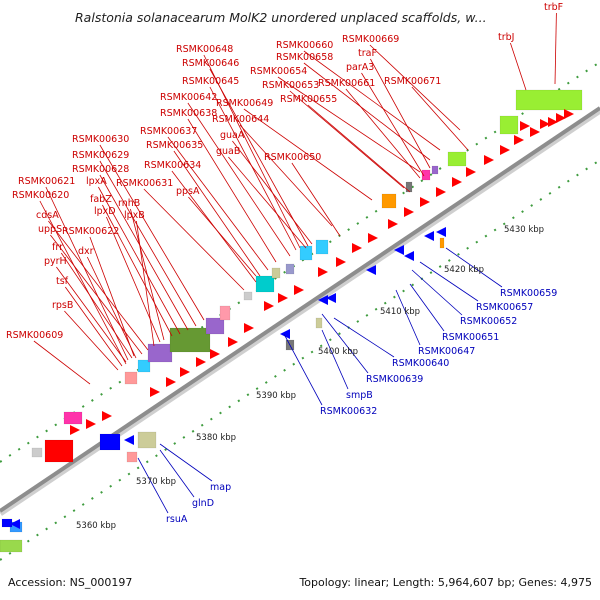 The image size is (600, 600). Describe the element at coordinates (232, 135) in the screenshot. I see `gene-label-guaa: guaA` at that location.